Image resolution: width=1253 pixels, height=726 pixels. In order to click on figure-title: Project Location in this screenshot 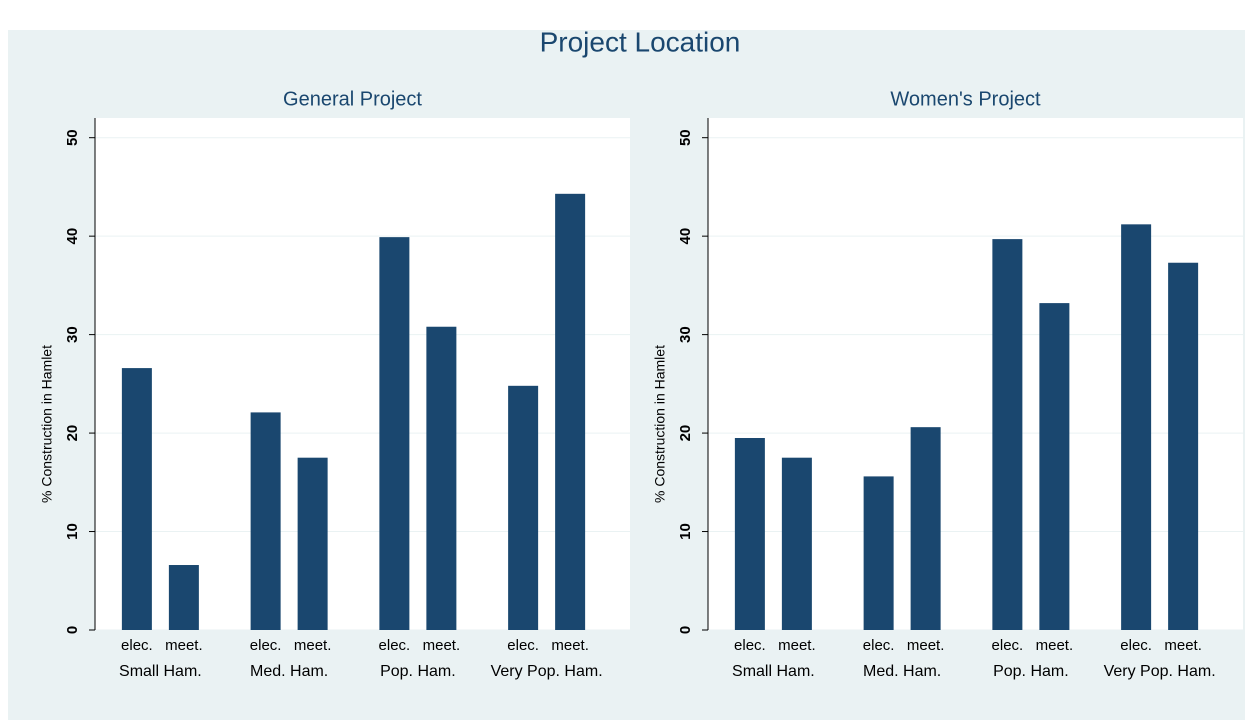, I will do `click(640, 41)`.